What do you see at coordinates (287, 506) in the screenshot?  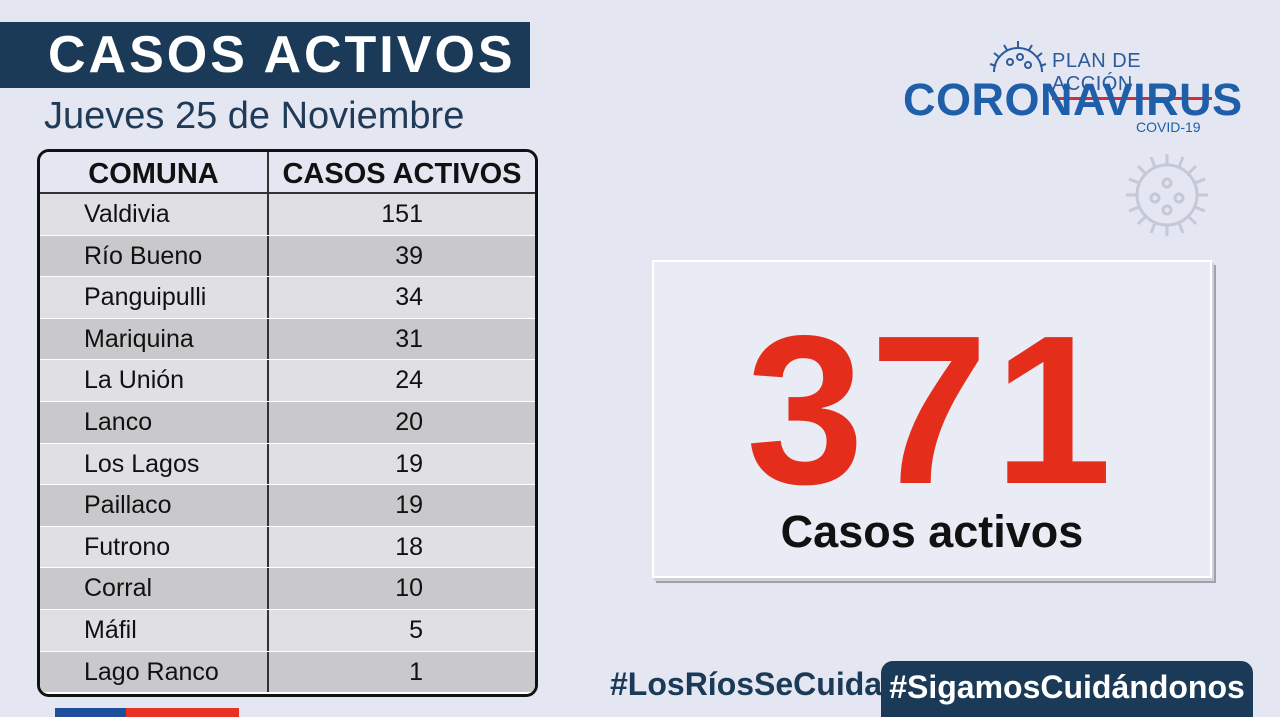 I see `table-row: Paillaco 19` at bounding box center [287, 506].